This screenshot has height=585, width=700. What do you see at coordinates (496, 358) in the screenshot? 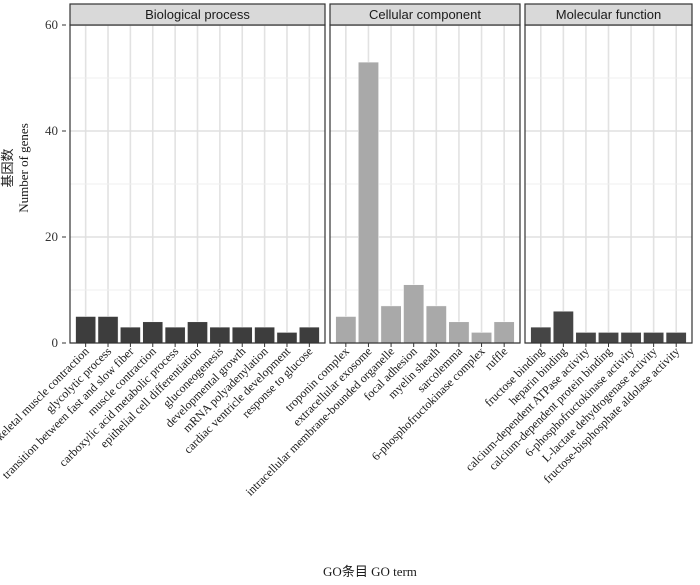
I see `x-tick-label: ruffle` at bounding box center [496, 358].